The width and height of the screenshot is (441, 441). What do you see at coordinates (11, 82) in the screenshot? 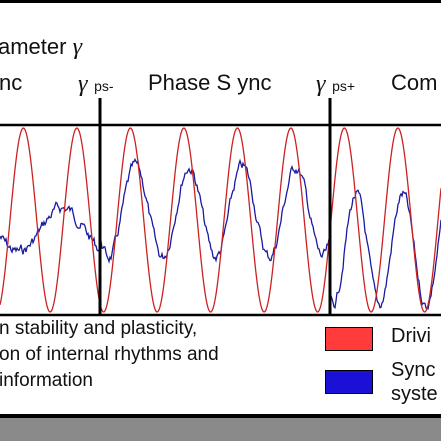
I see `region-label-left: nc` at bounding box center [11, 82].